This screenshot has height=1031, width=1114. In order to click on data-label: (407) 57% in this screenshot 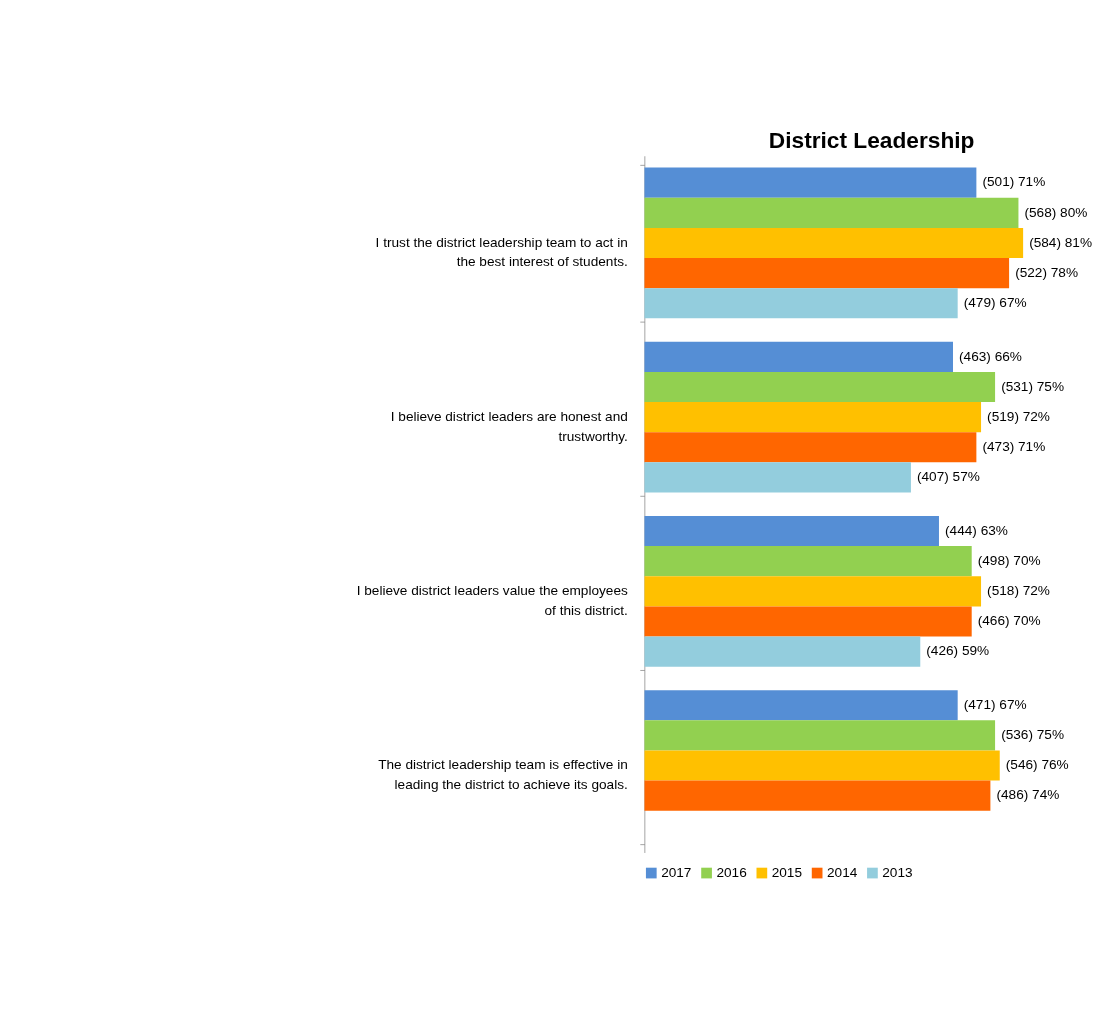, I will do `click(948, 477)`.